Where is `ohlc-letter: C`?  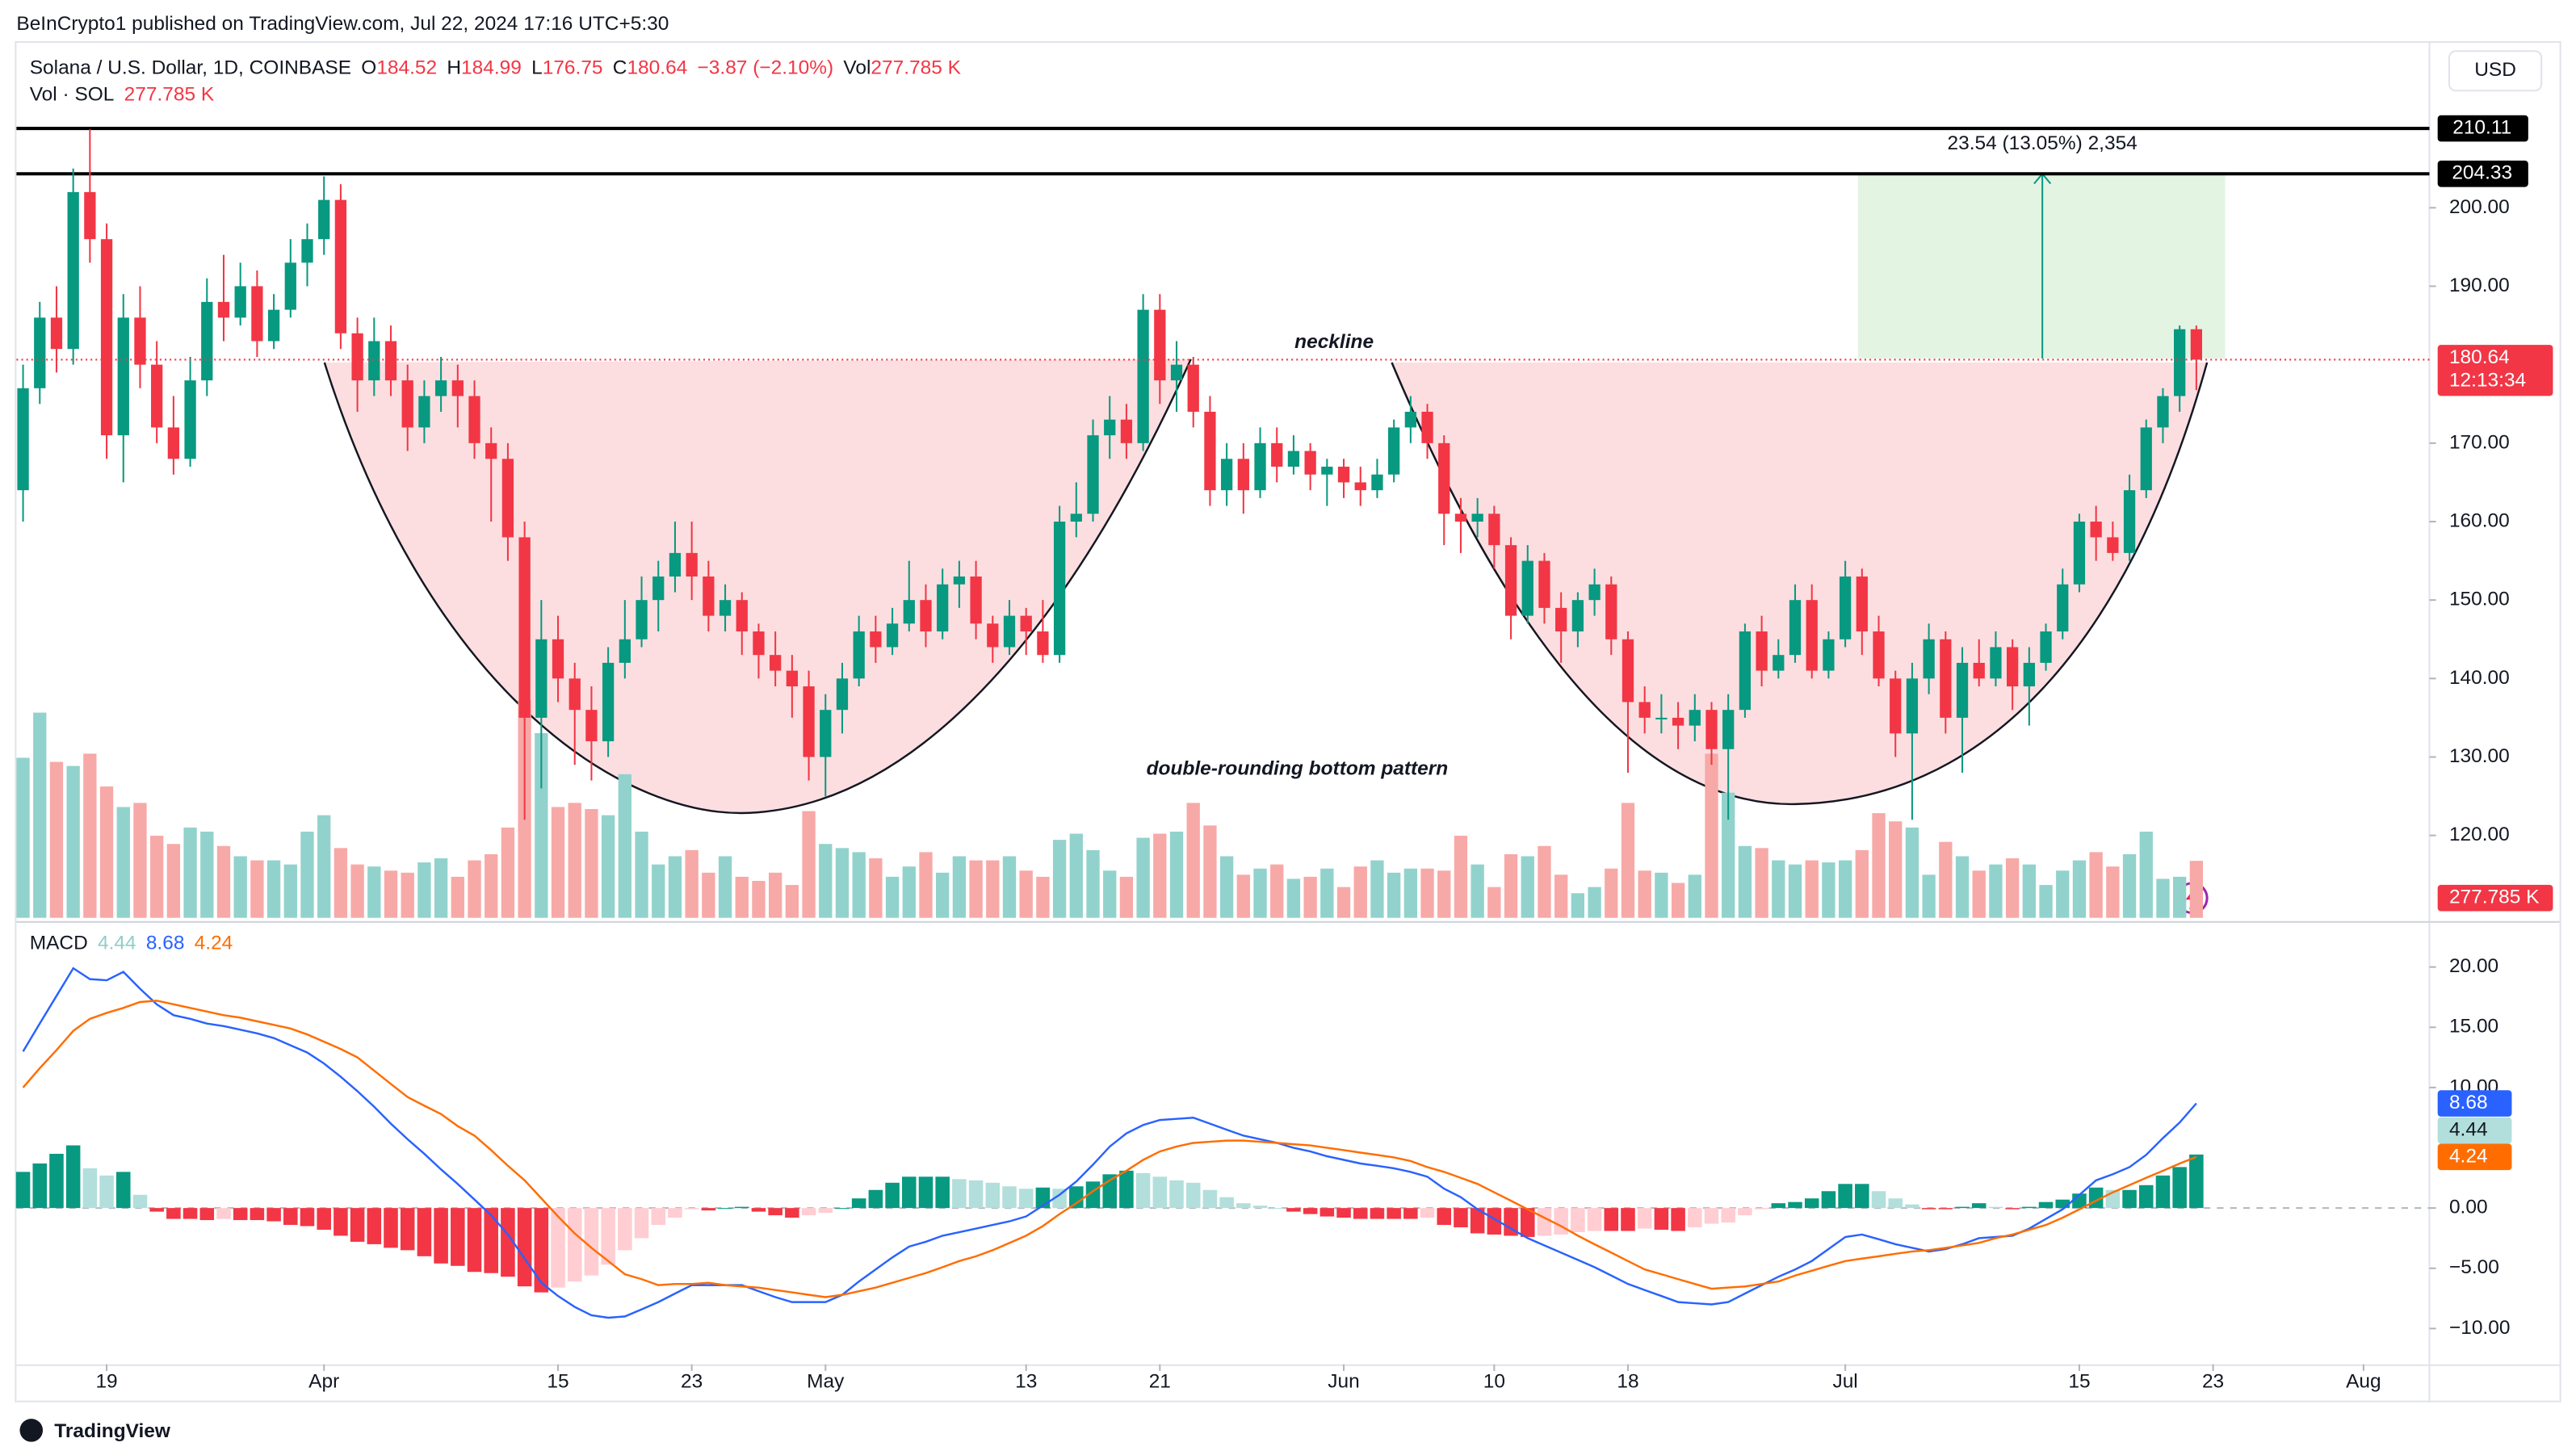 ohlc-letter: C is located at coordinates (620, 68).